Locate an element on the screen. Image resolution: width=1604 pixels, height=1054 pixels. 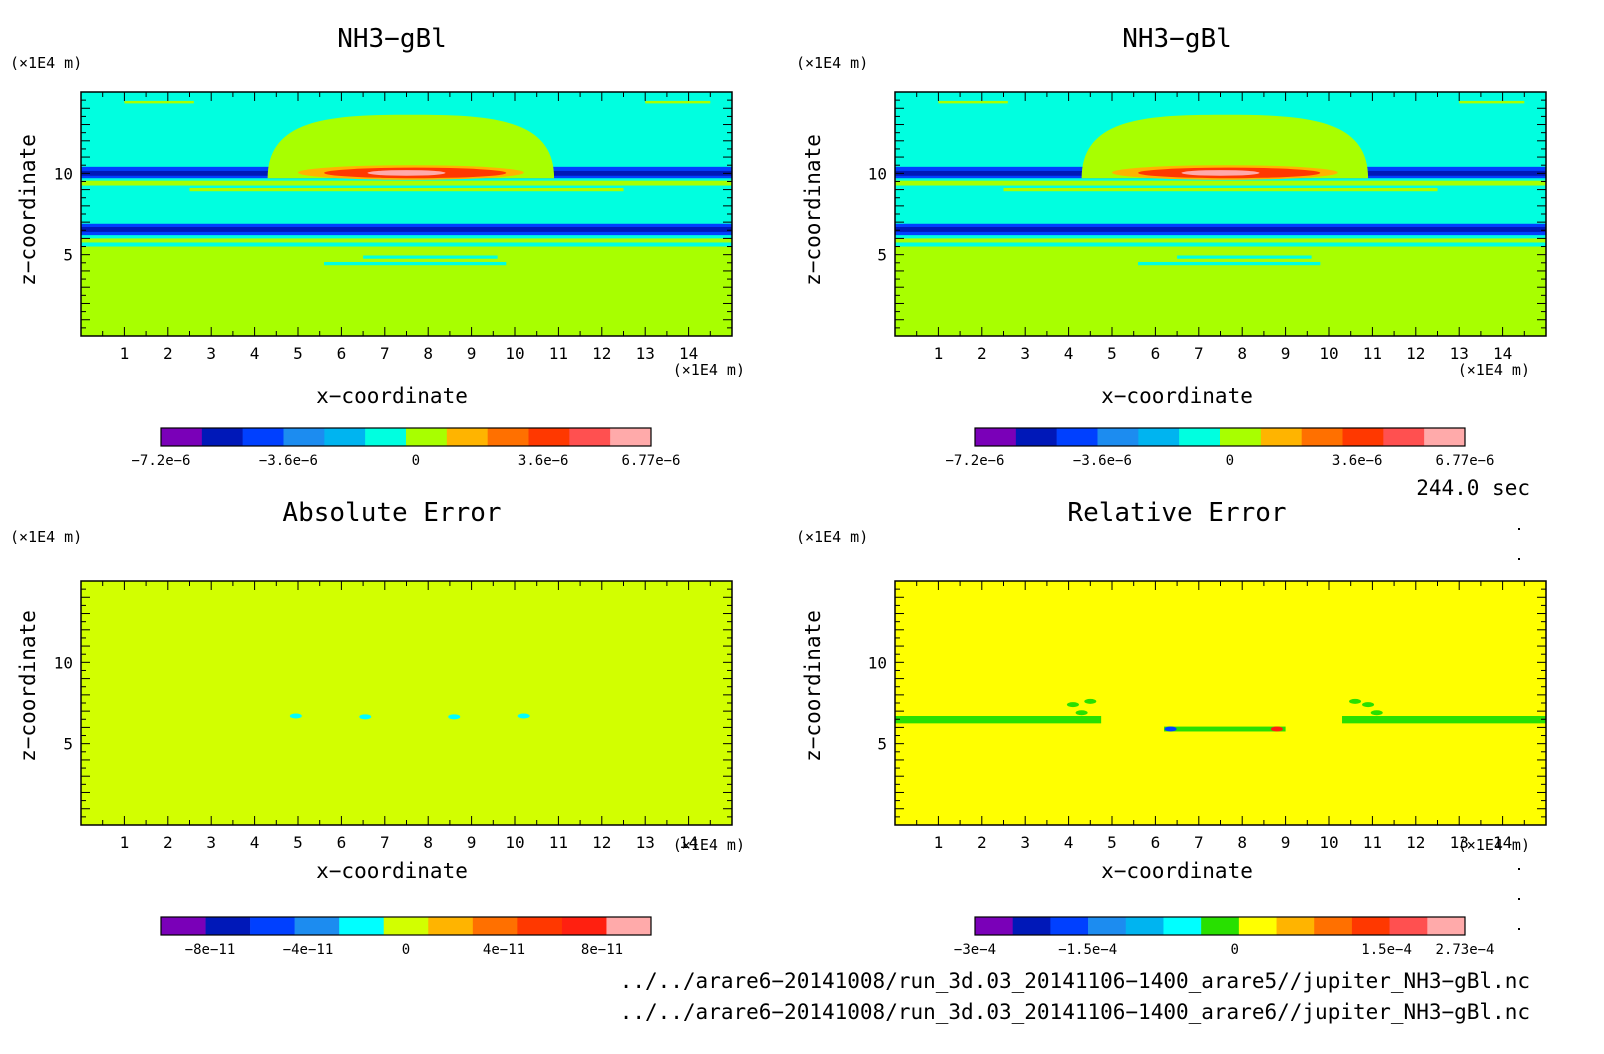
x-tick-label: 8 is located at coordinates (428, 842).